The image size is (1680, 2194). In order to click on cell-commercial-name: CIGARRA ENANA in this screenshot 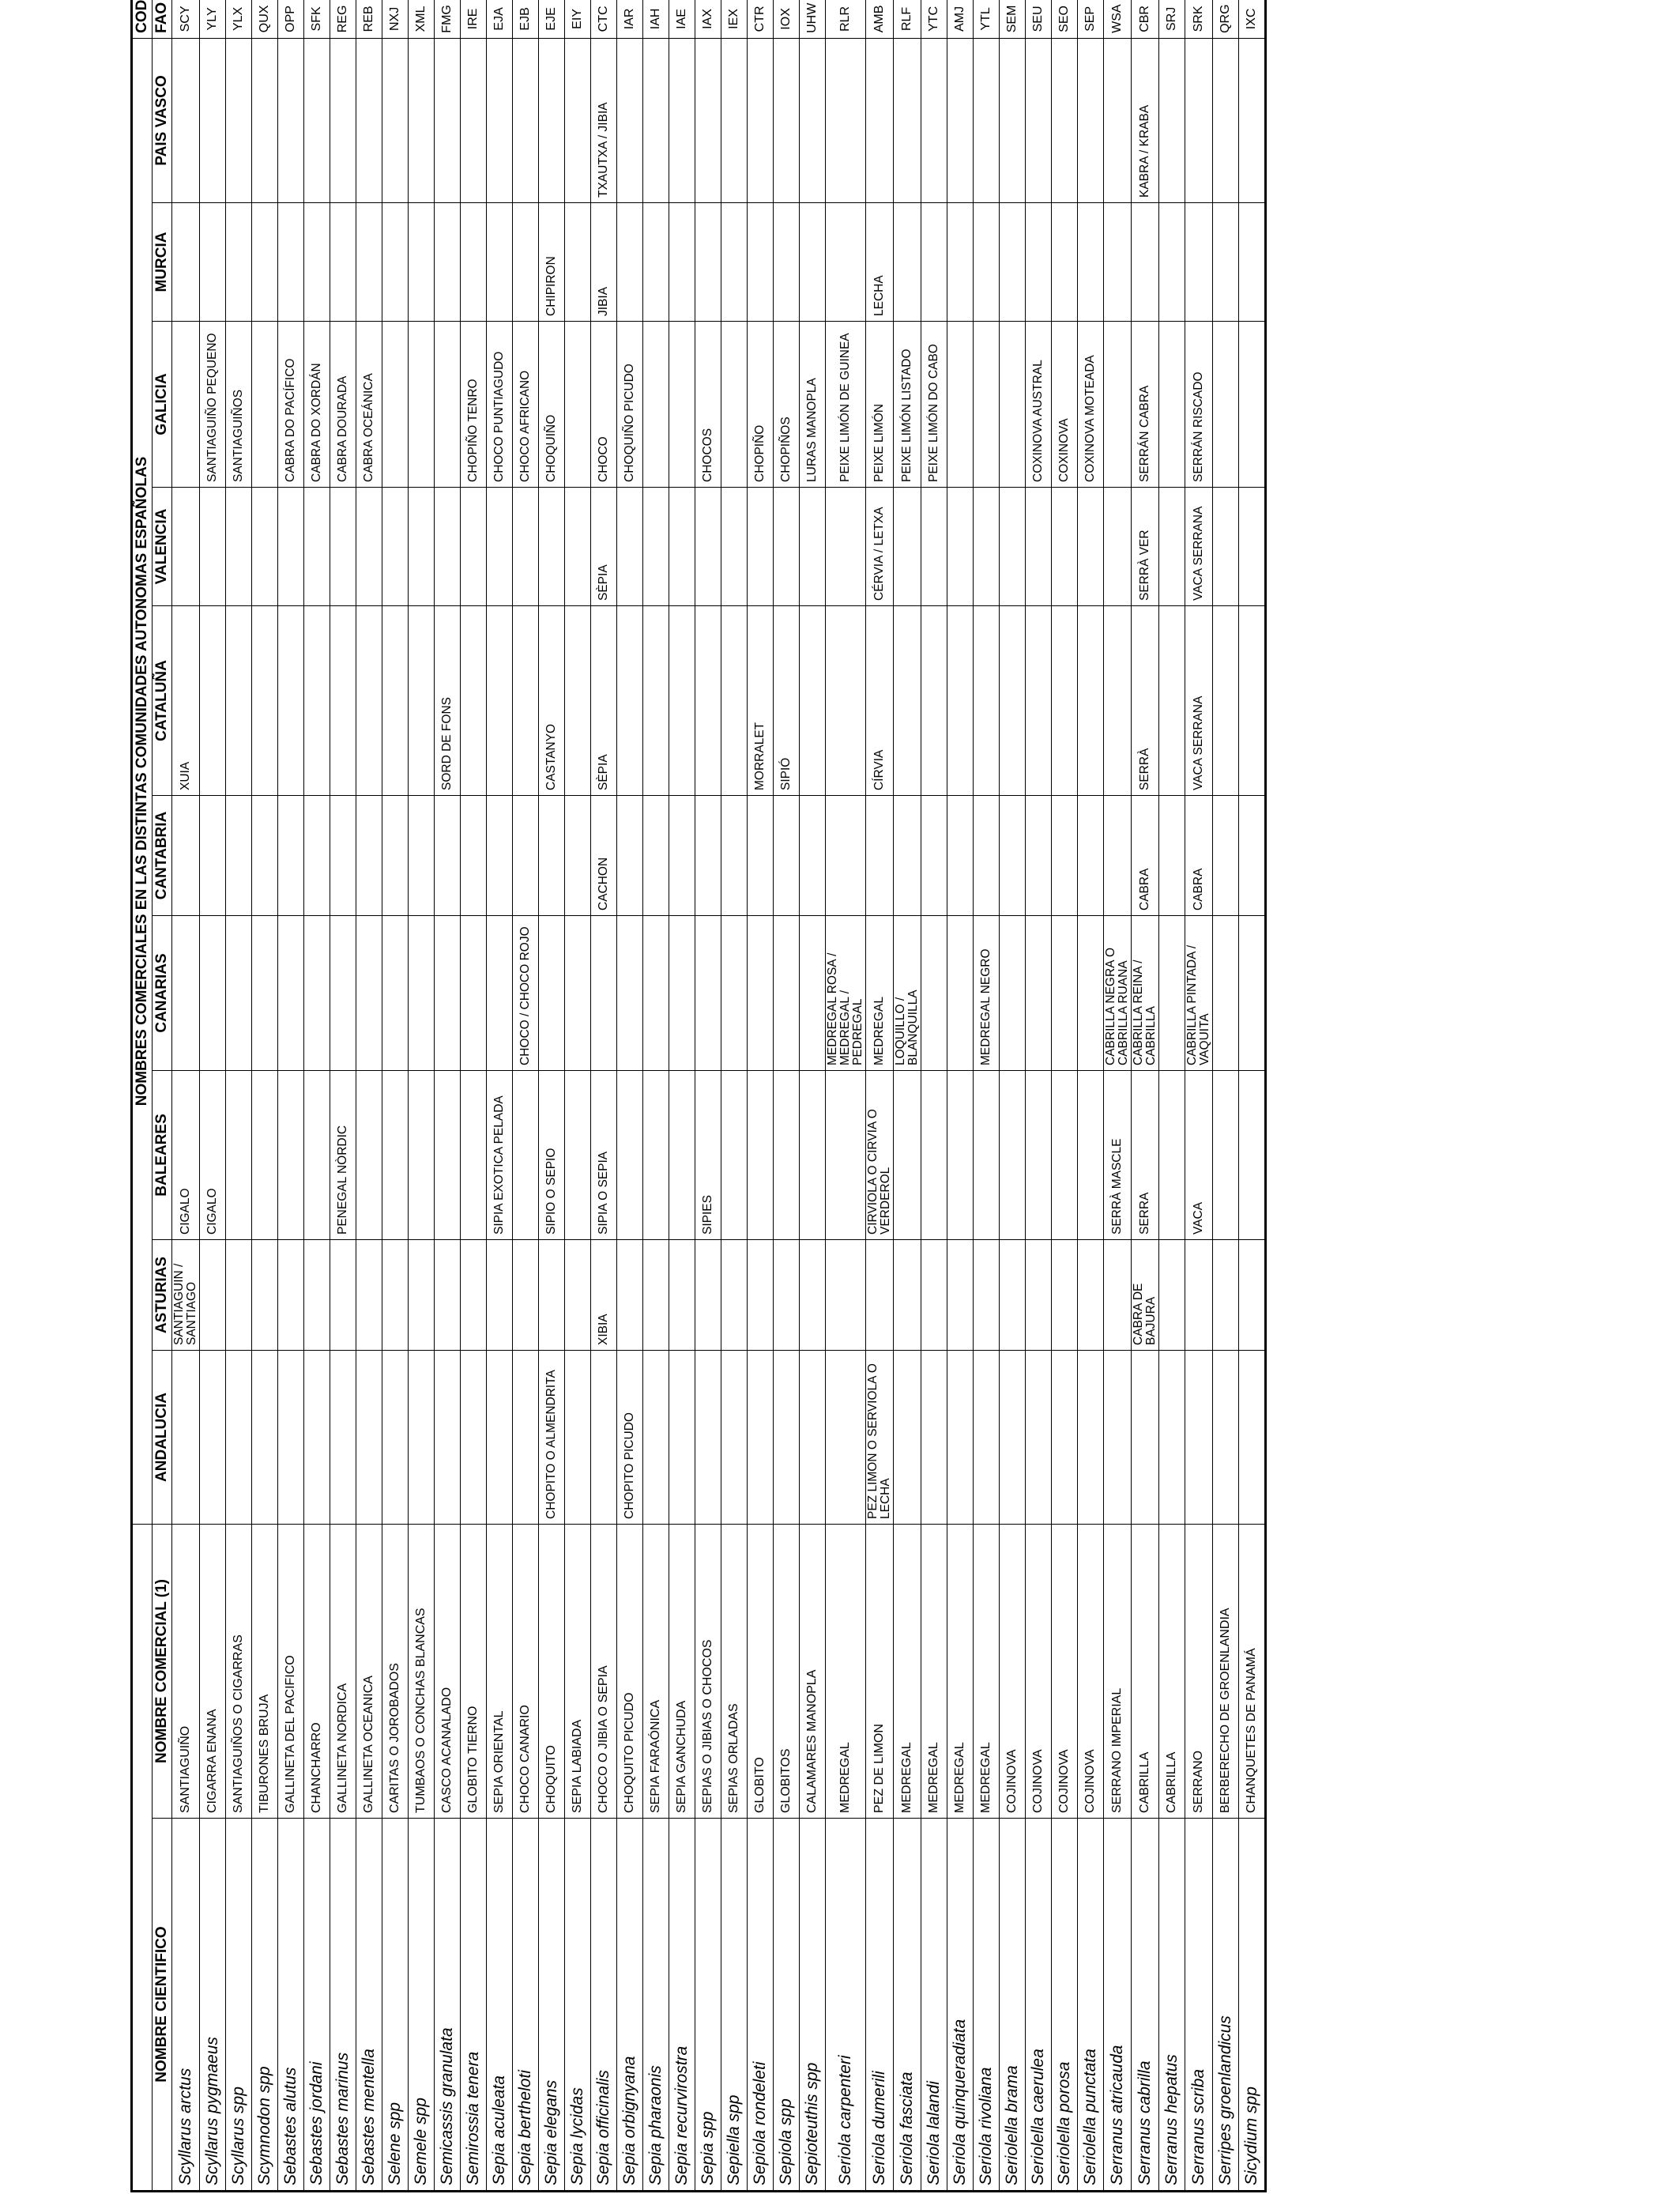, I will do `click(212, 1671)`.